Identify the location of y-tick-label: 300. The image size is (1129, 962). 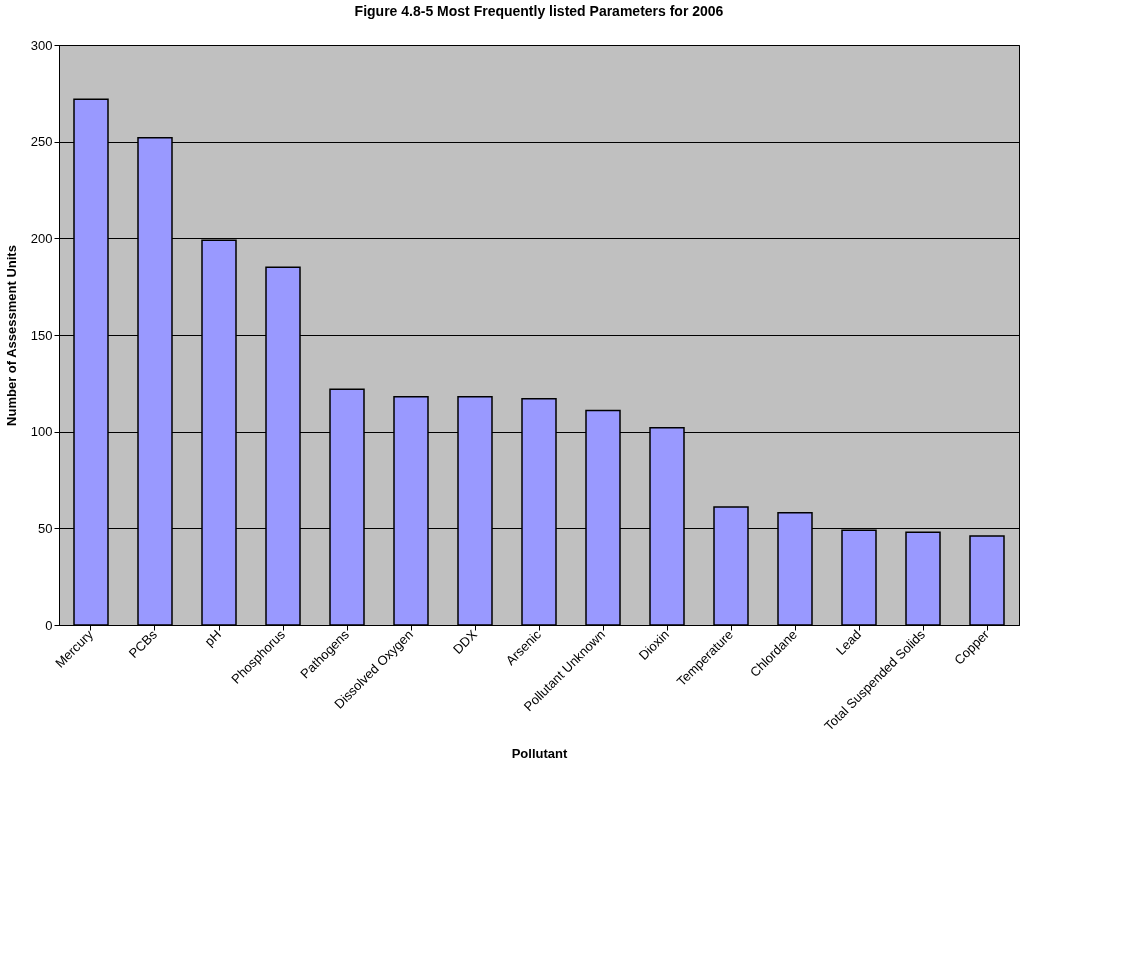
(41, 45).